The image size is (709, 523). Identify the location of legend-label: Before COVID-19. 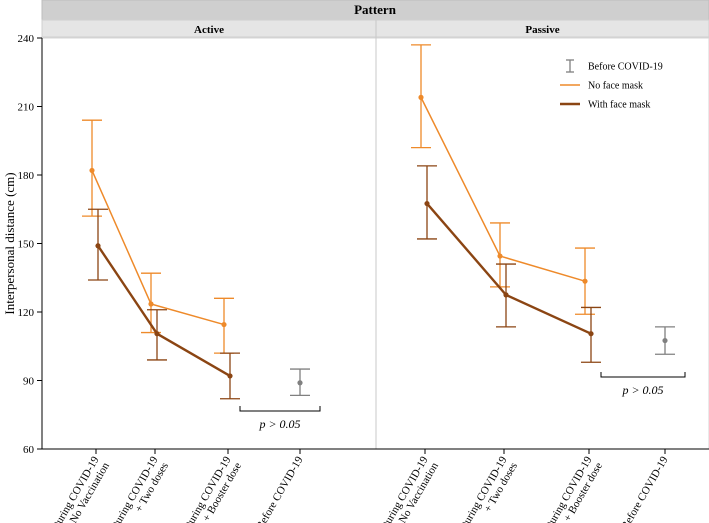
(625, 67).